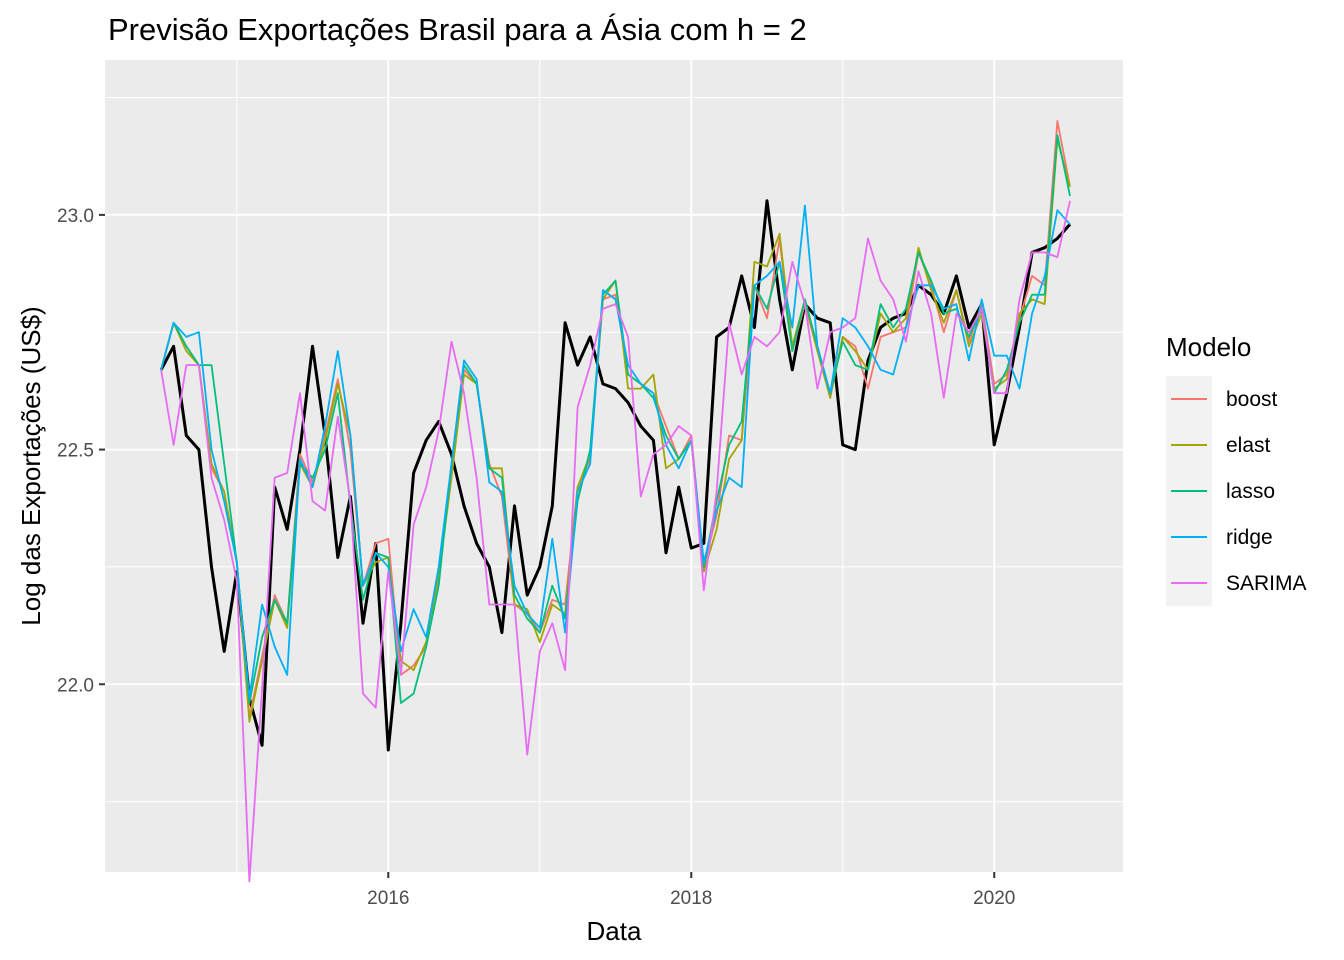 This screenshot has width=1344, height=960. I want to click on y-tick-label: 22.0, so click(75, 685).